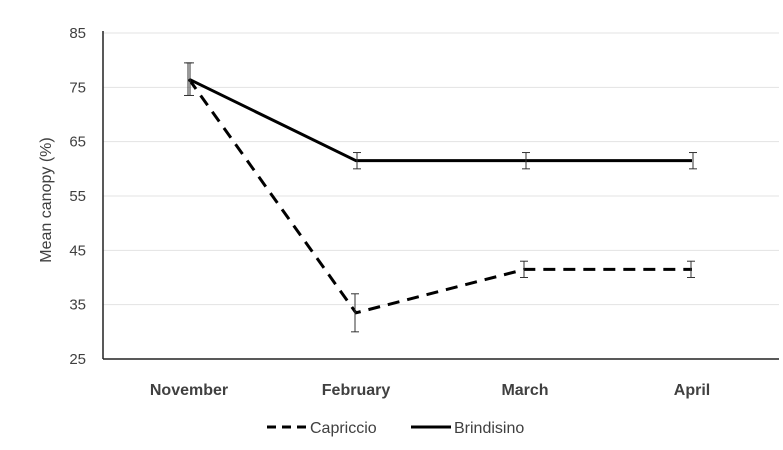  Describe the element at coordinates (489, 428) in the screenshot. I see `legend-label-brindisino: Brindisino` at that location.